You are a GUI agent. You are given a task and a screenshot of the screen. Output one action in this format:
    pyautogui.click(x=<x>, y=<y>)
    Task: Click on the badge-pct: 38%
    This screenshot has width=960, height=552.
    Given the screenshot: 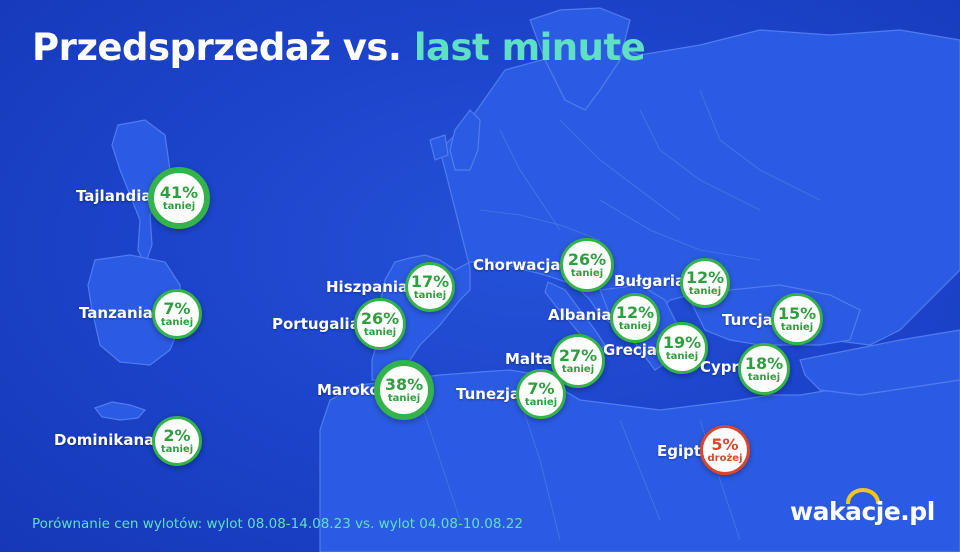 What is the action you would take?
    pyautogui.click(x=404, y=384)
    